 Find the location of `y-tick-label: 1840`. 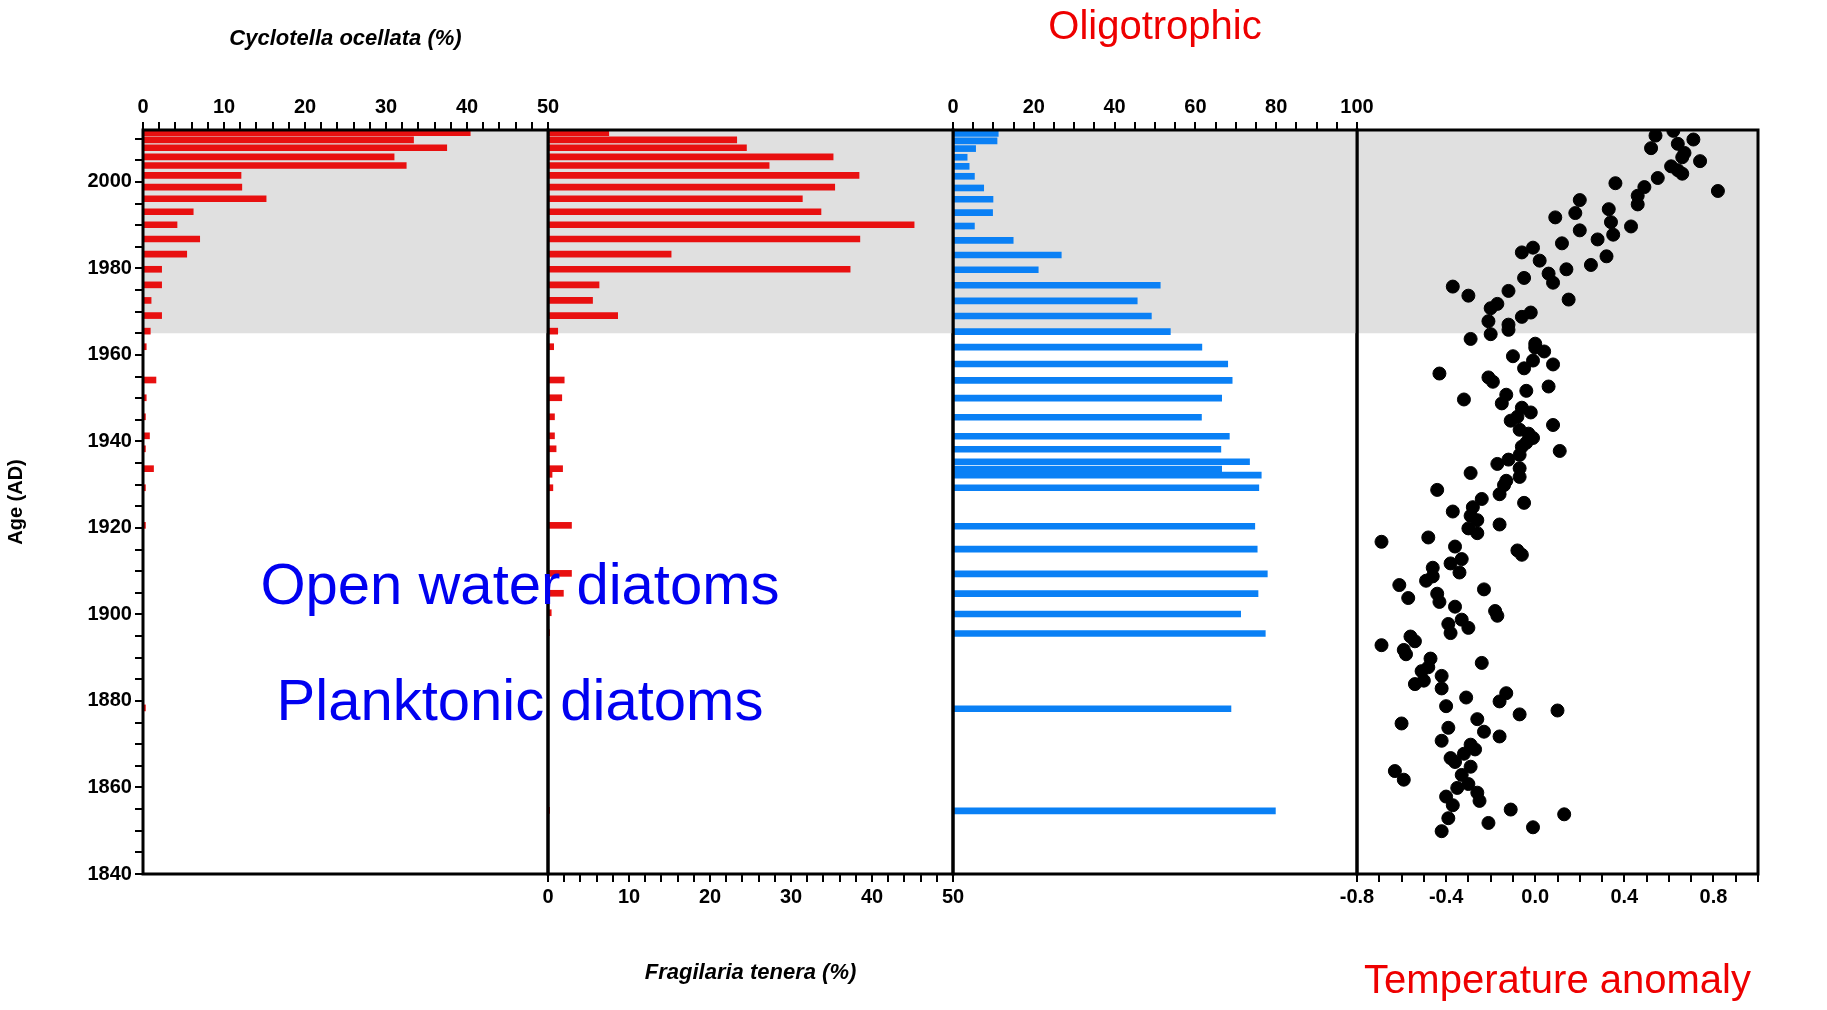

y-tick-label: 1840 is located at coordinates (109, 872).